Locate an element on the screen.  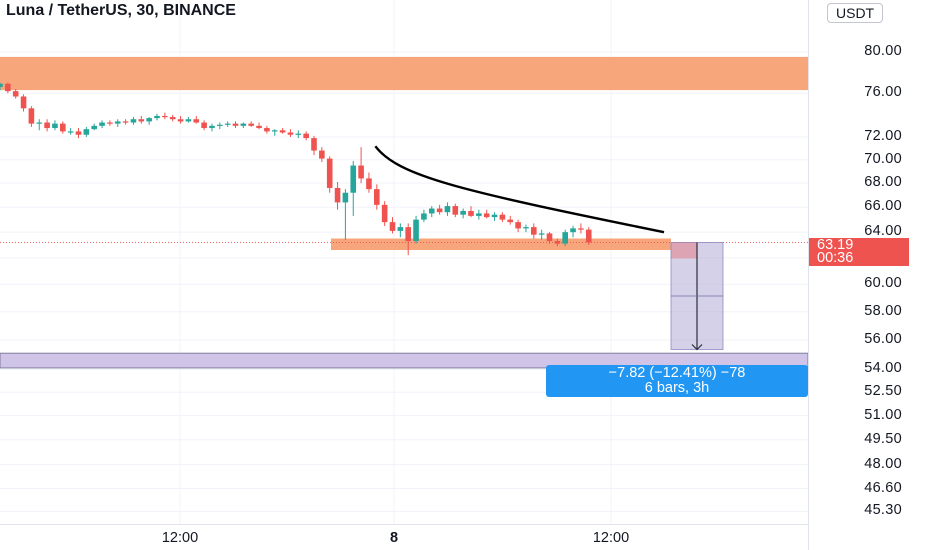
last-price-value: 63.19 is located at coordinates (835, 245).